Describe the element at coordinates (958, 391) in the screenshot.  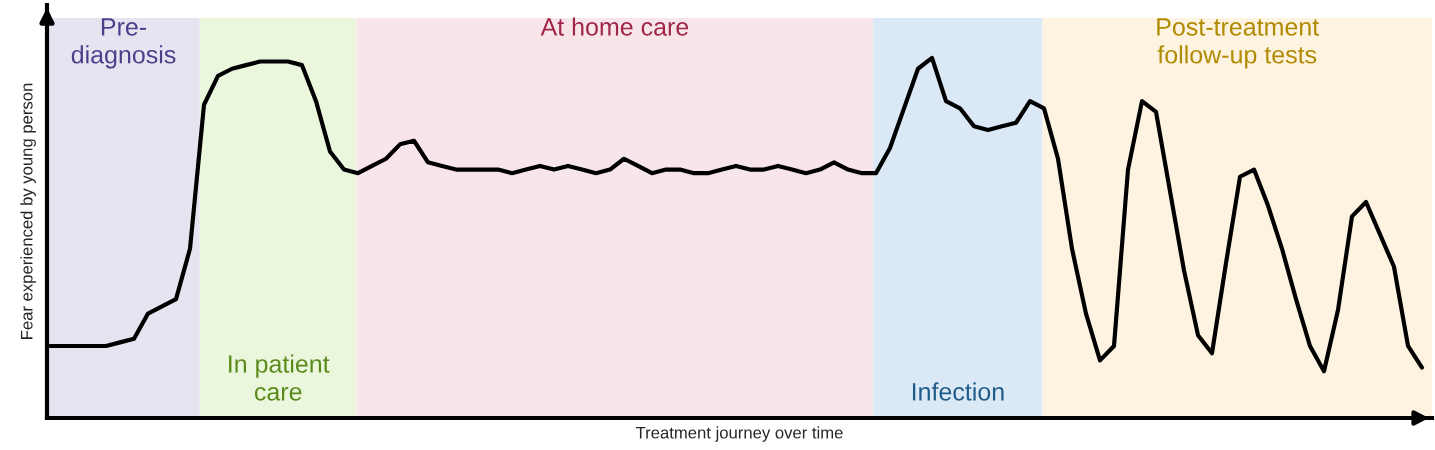
I see `annotation: Infection` at that location.